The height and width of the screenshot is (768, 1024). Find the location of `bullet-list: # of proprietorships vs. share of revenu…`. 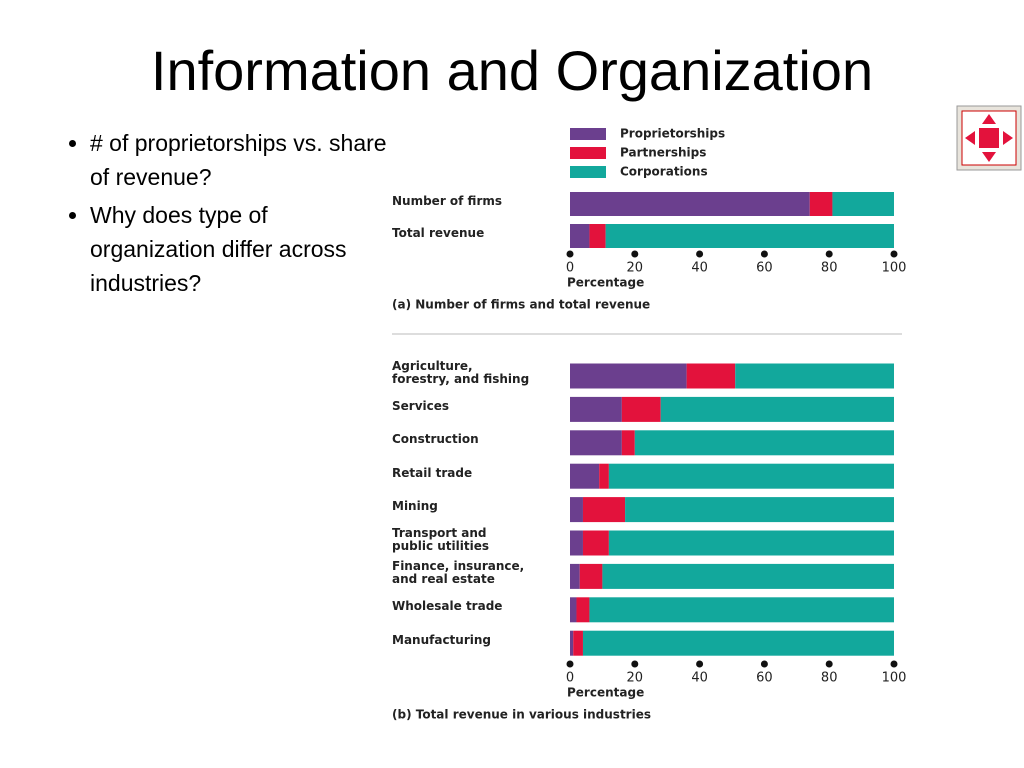

bullet-list: # of proprietorships vs. share of revenu… is located at coordinates (219, 215).